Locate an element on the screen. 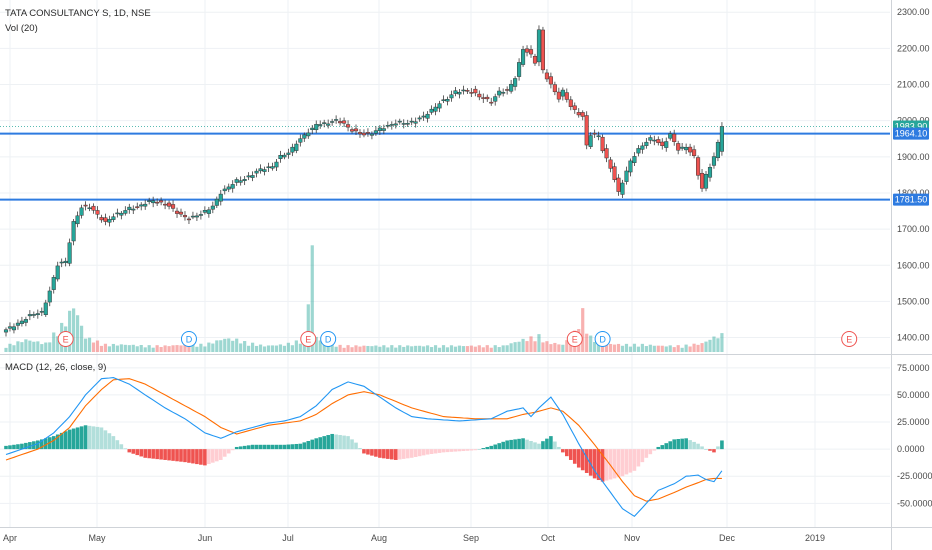  price-tick-label: 2200.00 is located at coordinates (913, 48).